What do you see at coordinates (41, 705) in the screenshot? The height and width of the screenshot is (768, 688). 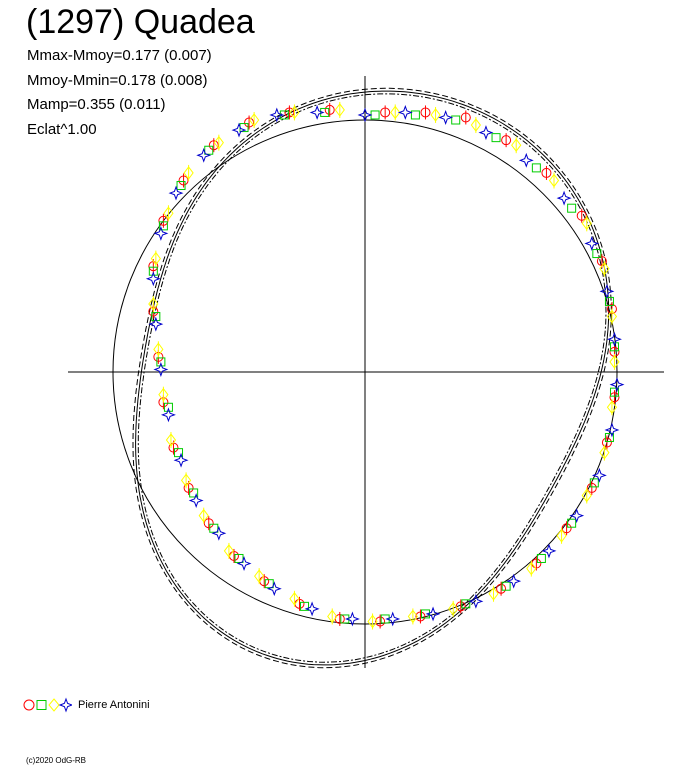 I see `legend-square-marker-icon` at bounding box center [41, 705].